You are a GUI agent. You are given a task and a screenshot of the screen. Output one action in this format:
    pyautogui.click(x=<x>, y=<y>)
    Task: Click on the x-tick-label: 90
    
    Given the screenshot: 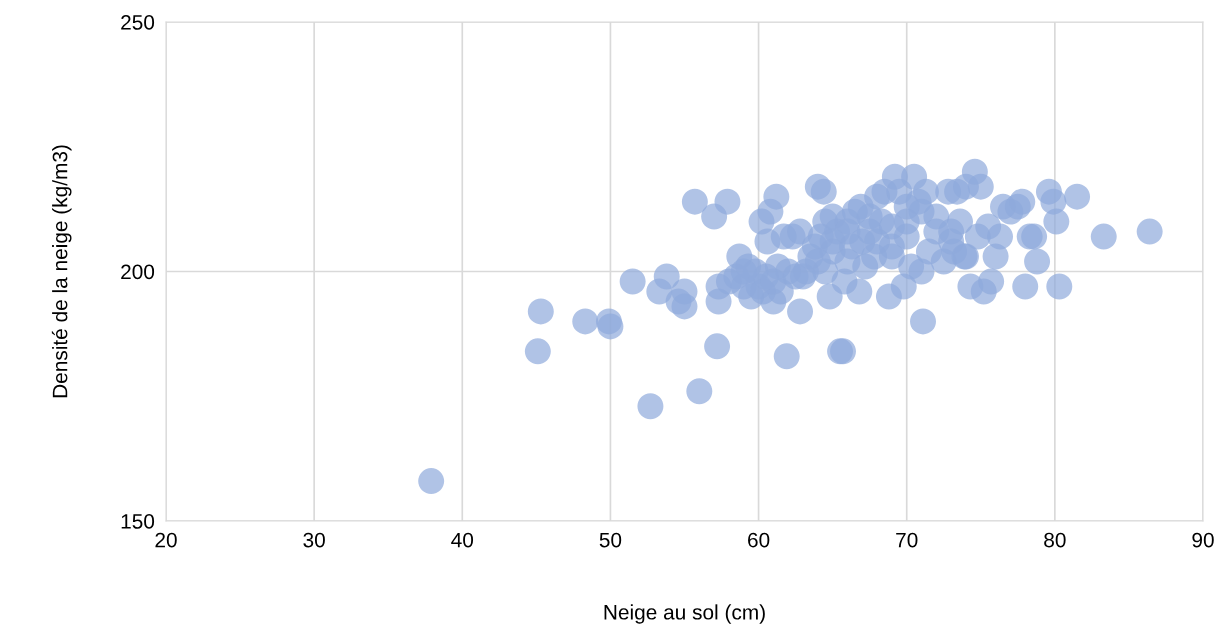 What is the action you would take?
    pyautogui.click(x=1203, y=540)
    